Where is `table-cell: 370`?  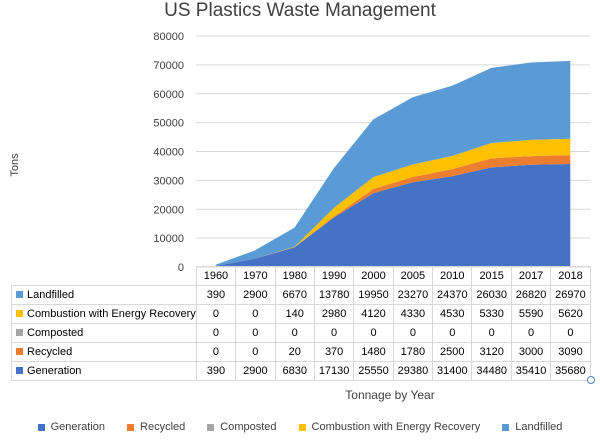
table-cell: 370 is located at coordinates (334, 352).